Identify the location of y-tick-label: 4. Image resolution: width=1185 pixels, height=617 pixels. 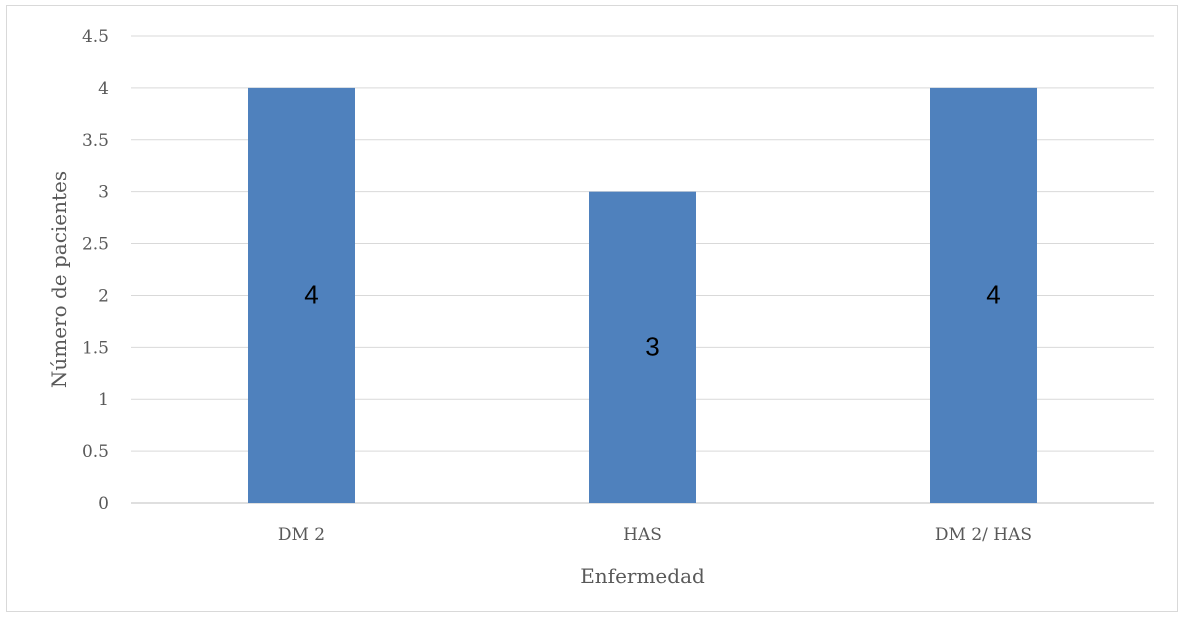
(103, 89).